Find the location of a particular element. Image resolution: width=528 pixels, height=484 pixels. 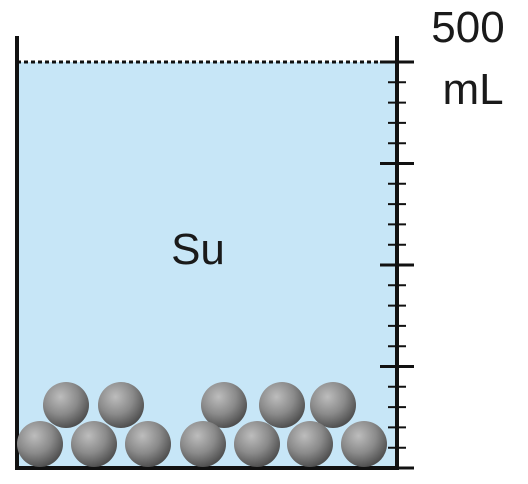

graduation-scale is located at coordinates (397, 265).